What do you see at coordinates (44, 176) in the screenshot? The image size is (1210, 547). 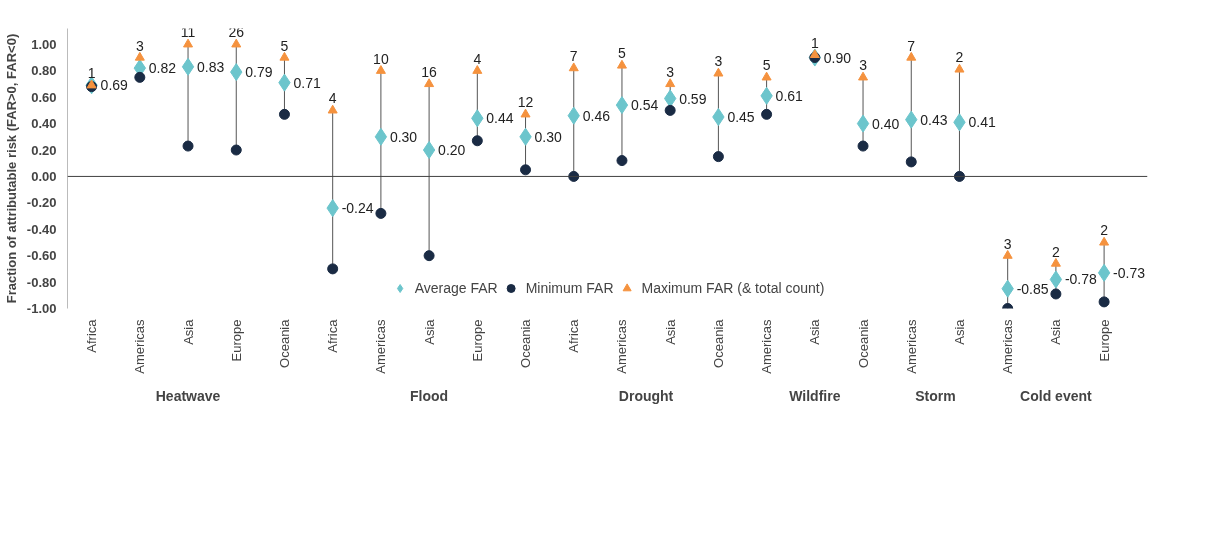 I see `y-tick-label: 0.00` at bounding box center [44, 176].